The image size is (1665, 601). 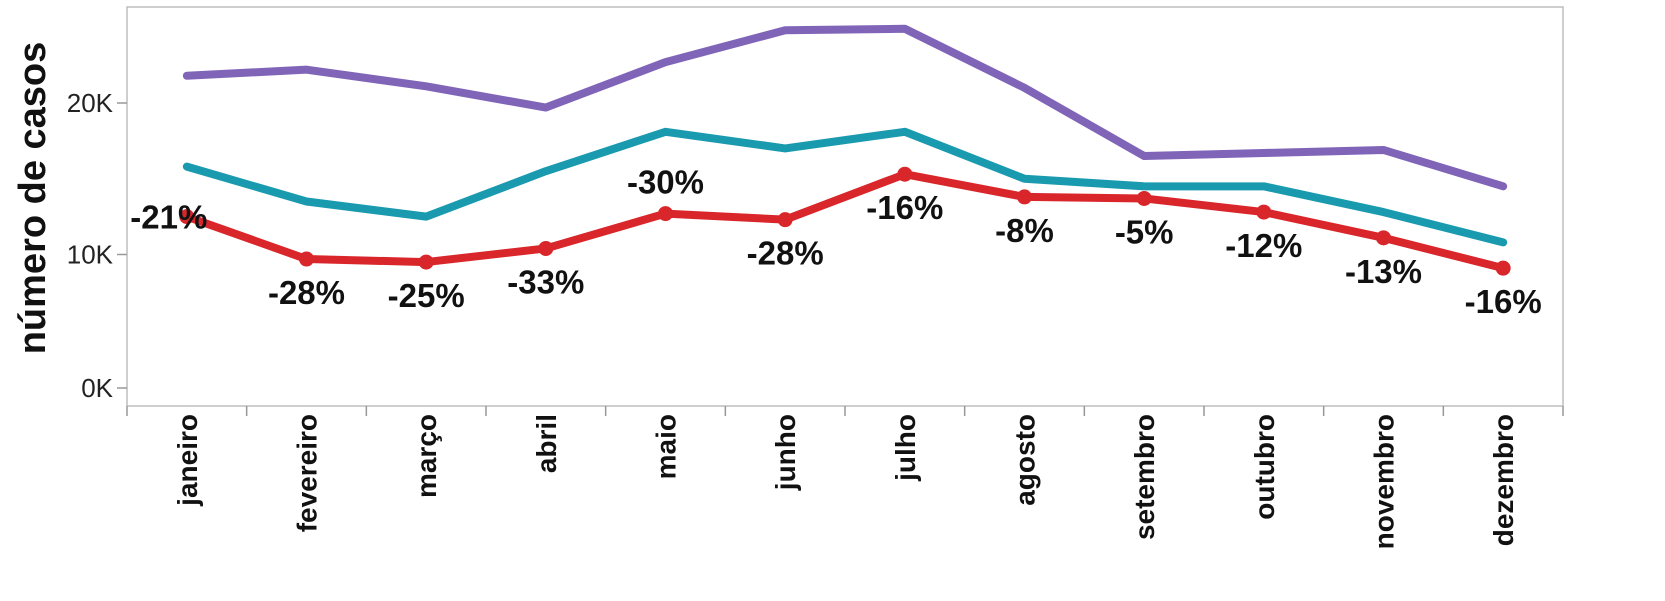 What do you see at coordinates (665, 182) in the screenshot?
I see `data-label: -30%` at bounding box center [665, 182].